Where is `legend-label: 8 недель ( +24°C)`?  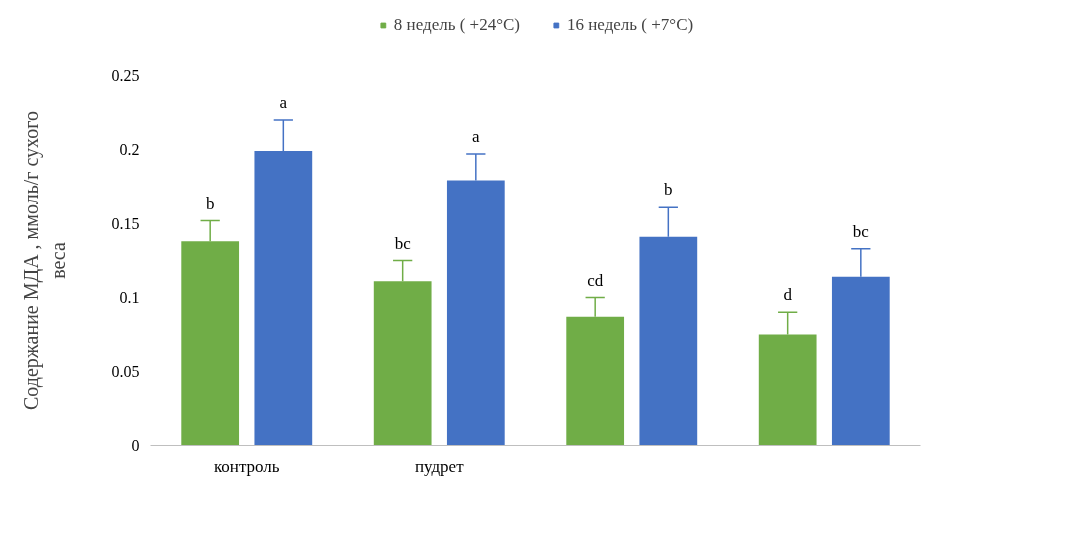 legend-label: 8 недель ( +24°C) is located at coordinates (456, 25).